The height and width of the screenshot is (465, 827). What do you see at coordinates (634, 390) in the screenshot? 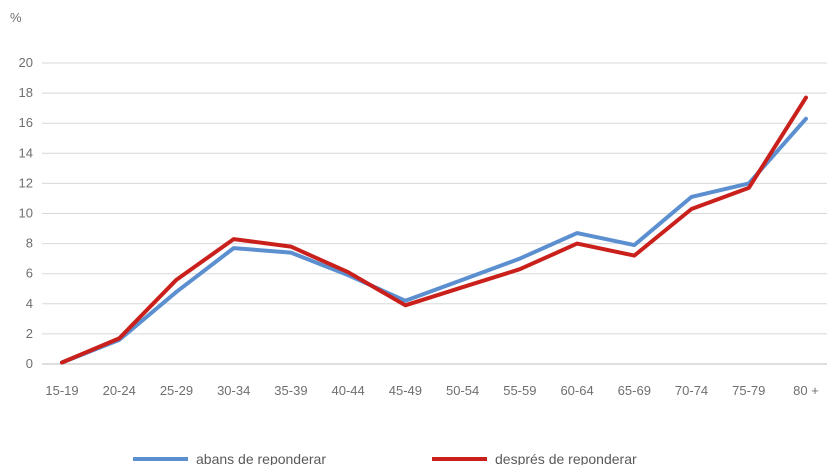
I see `x-tick-label: 65-69` at bounding box center [634, 390].